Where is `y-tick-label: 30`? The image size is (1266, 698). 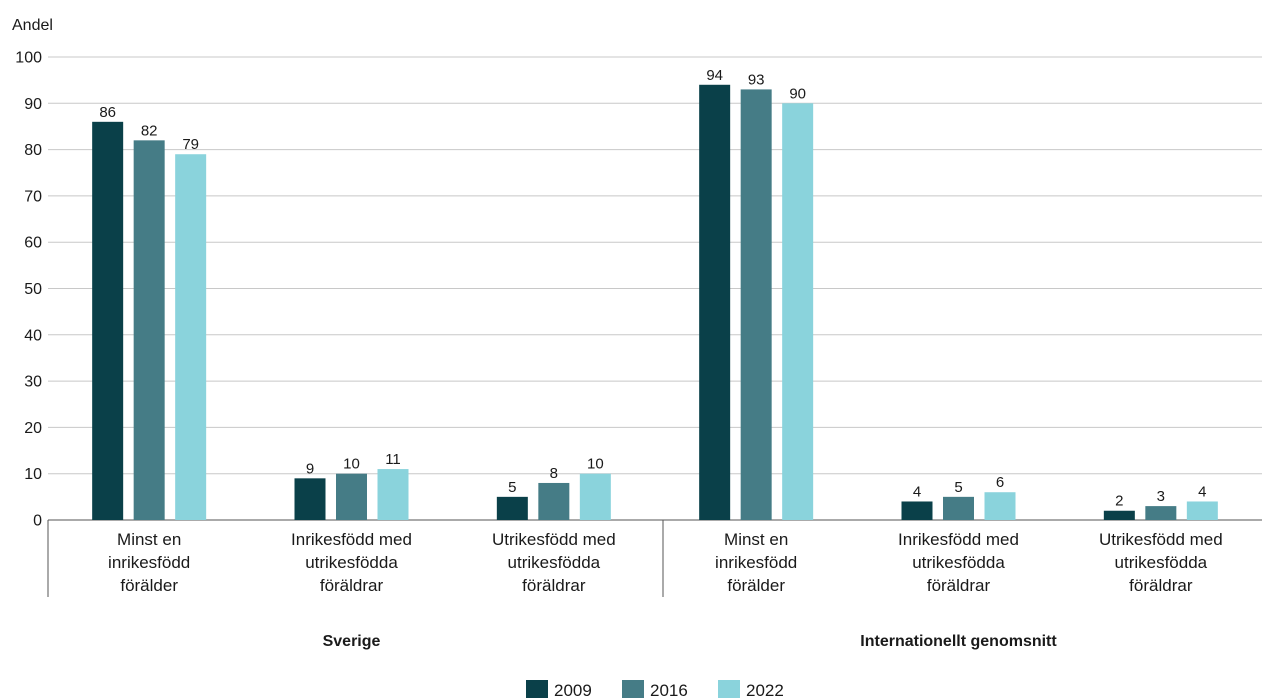 y-tick-label: 30 is located at coordinates (33, 382).